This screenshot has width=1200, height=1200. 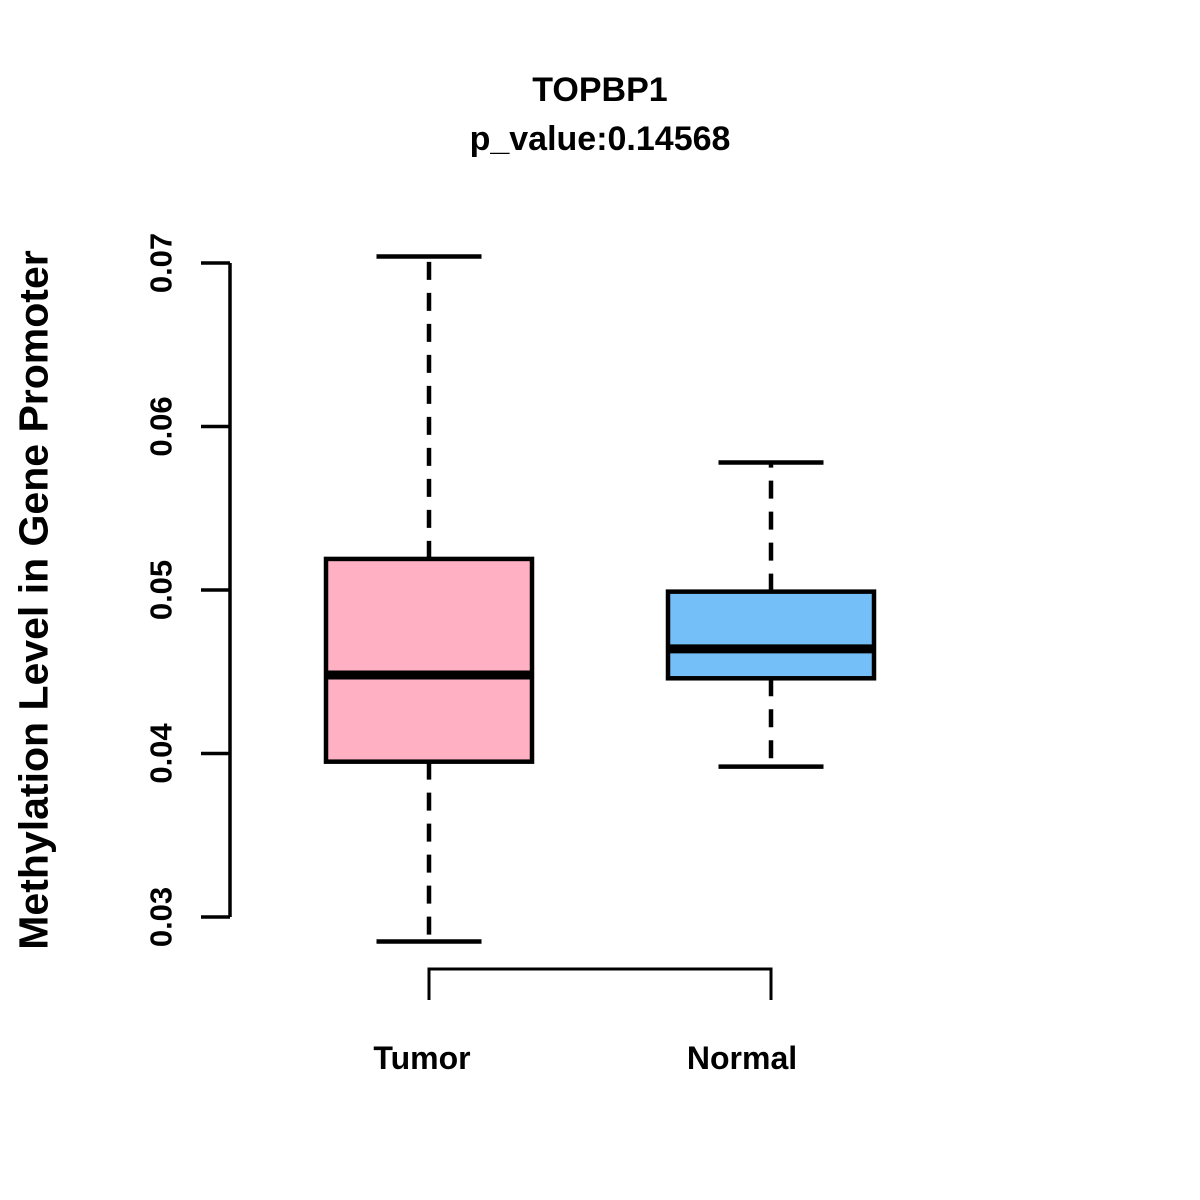 I want to click on y-tick-label: 0.03, so click(x=161, y=917).